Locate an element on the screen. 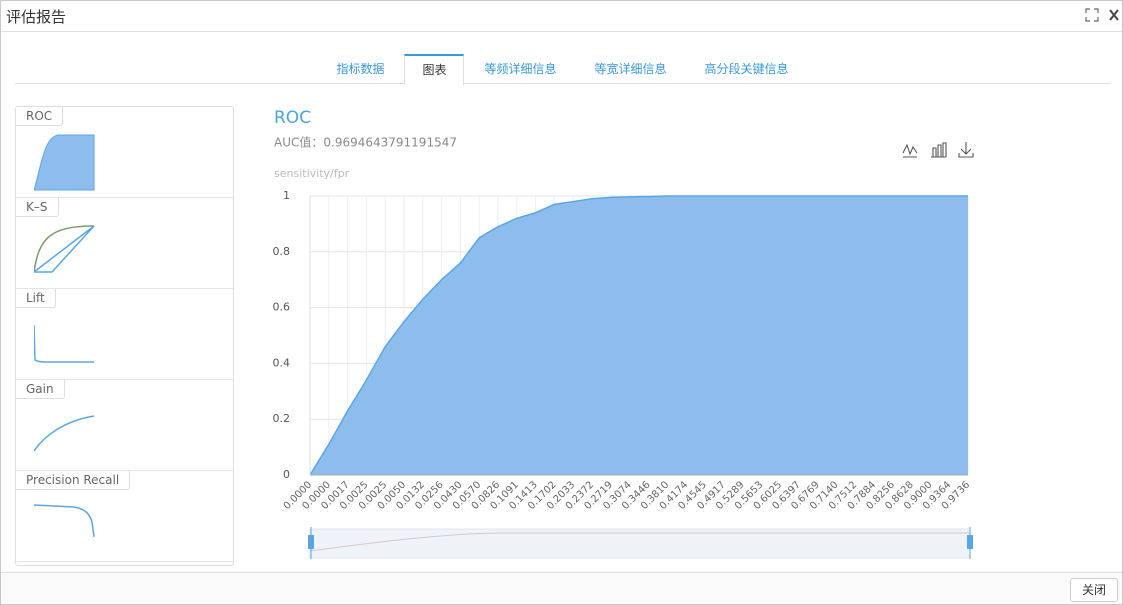  y-tick-label: 0.6 is located at coordinates (282, 307).